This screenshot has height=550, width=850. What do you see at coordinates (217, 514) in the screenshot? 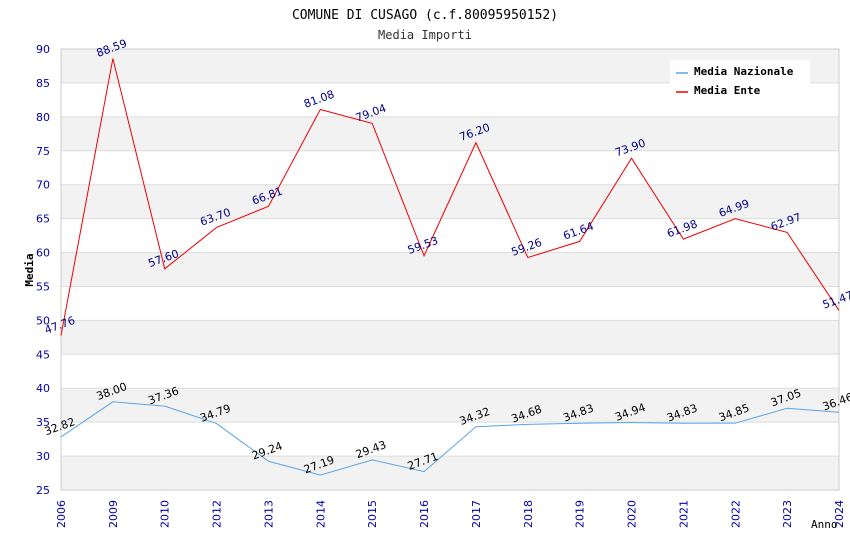
I see `x-tick-label: 2012` at bounding box center [217, 514].